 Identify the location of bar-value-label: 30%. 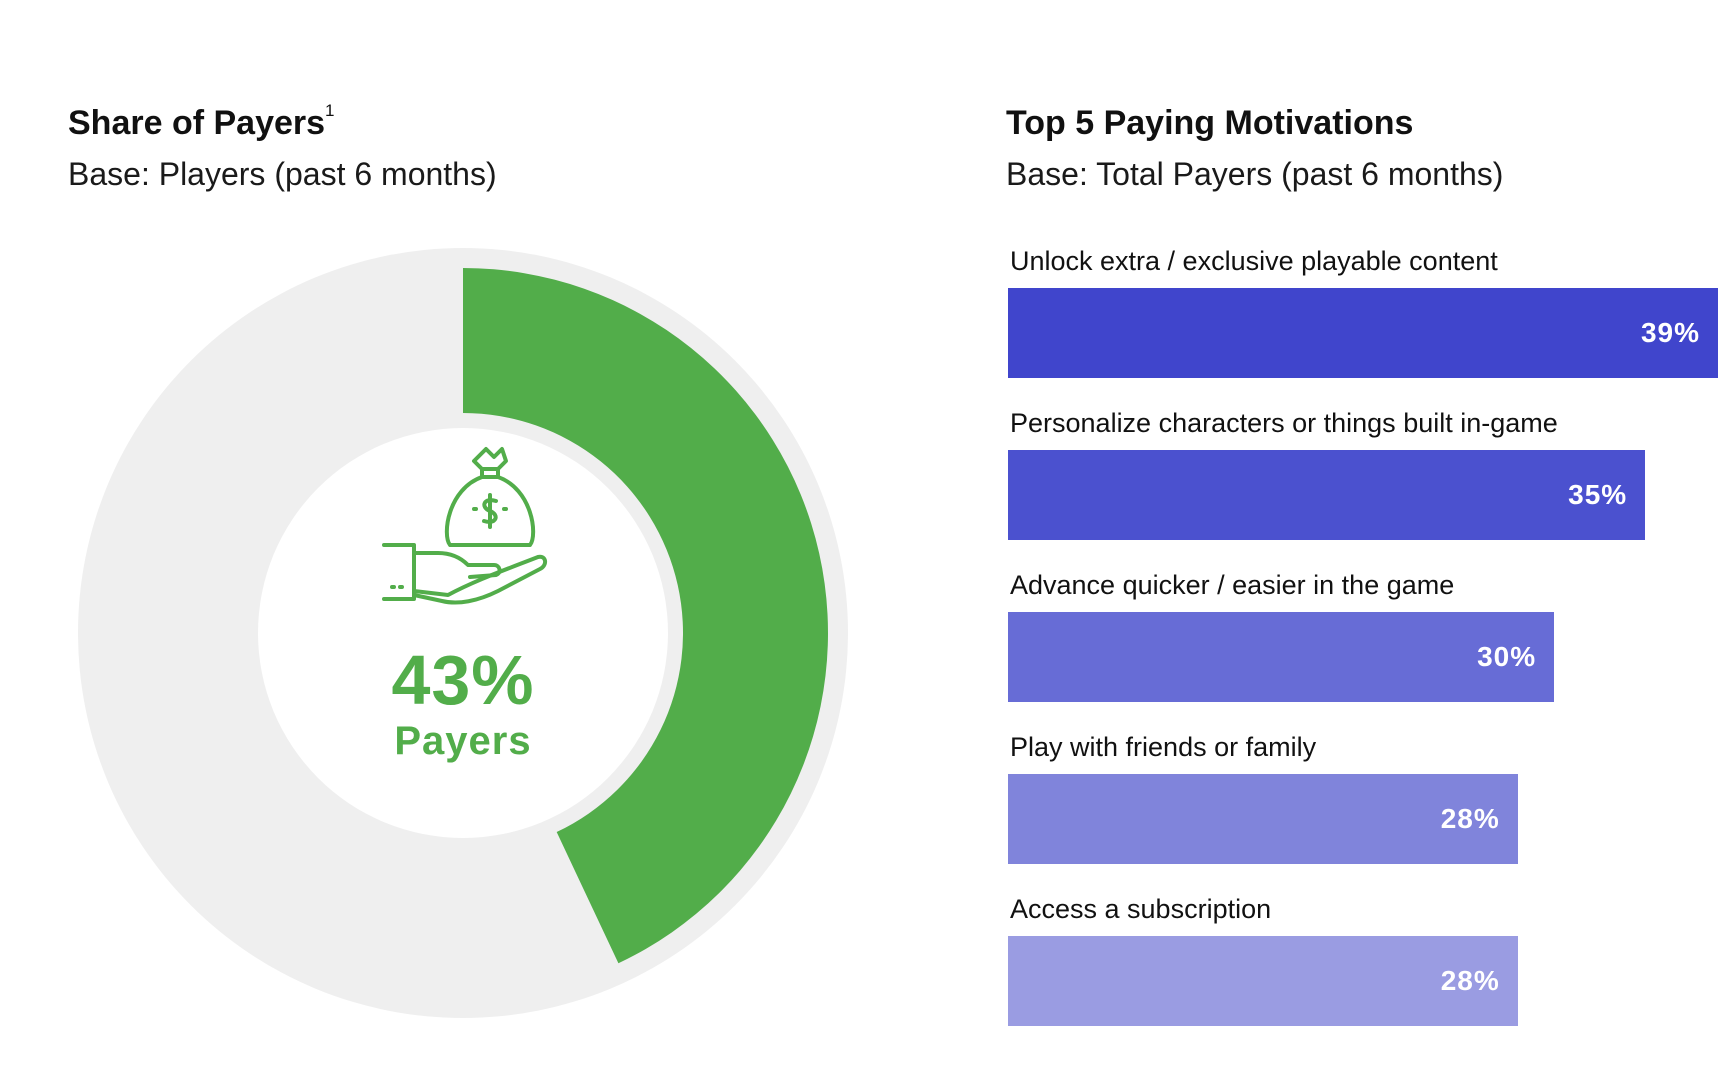
(1507, 656).